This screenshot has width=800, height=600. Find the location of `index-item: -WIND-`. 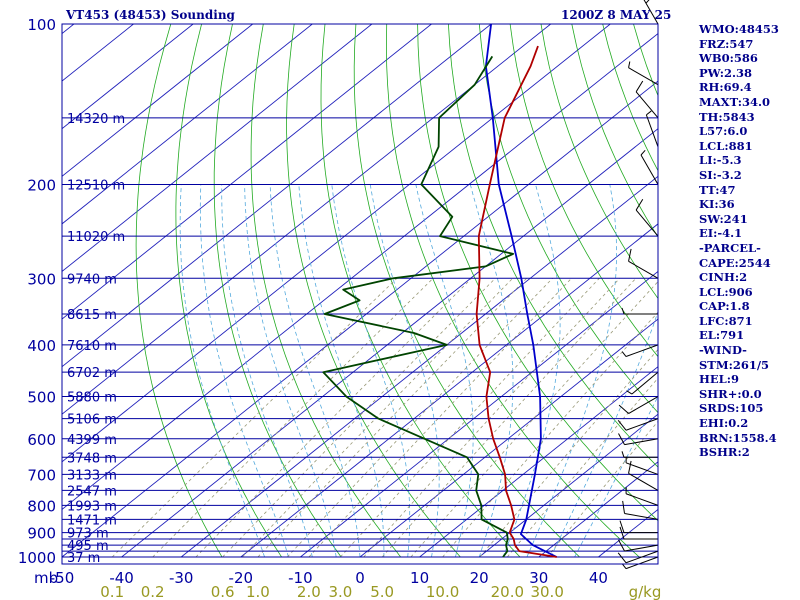

index-item: -WIND- is located at coordinates (723, 350).